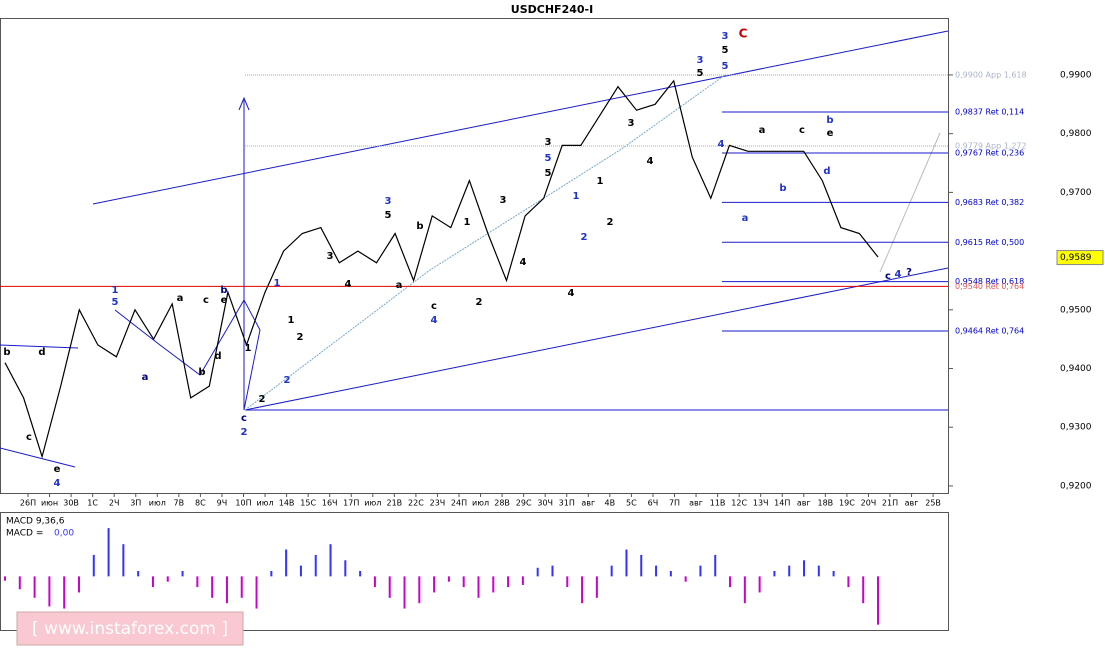 The image size is (1105, 661). Describe the element at coordinates (41, 352) in the screenshot. I see `wave-label: d` at that location.